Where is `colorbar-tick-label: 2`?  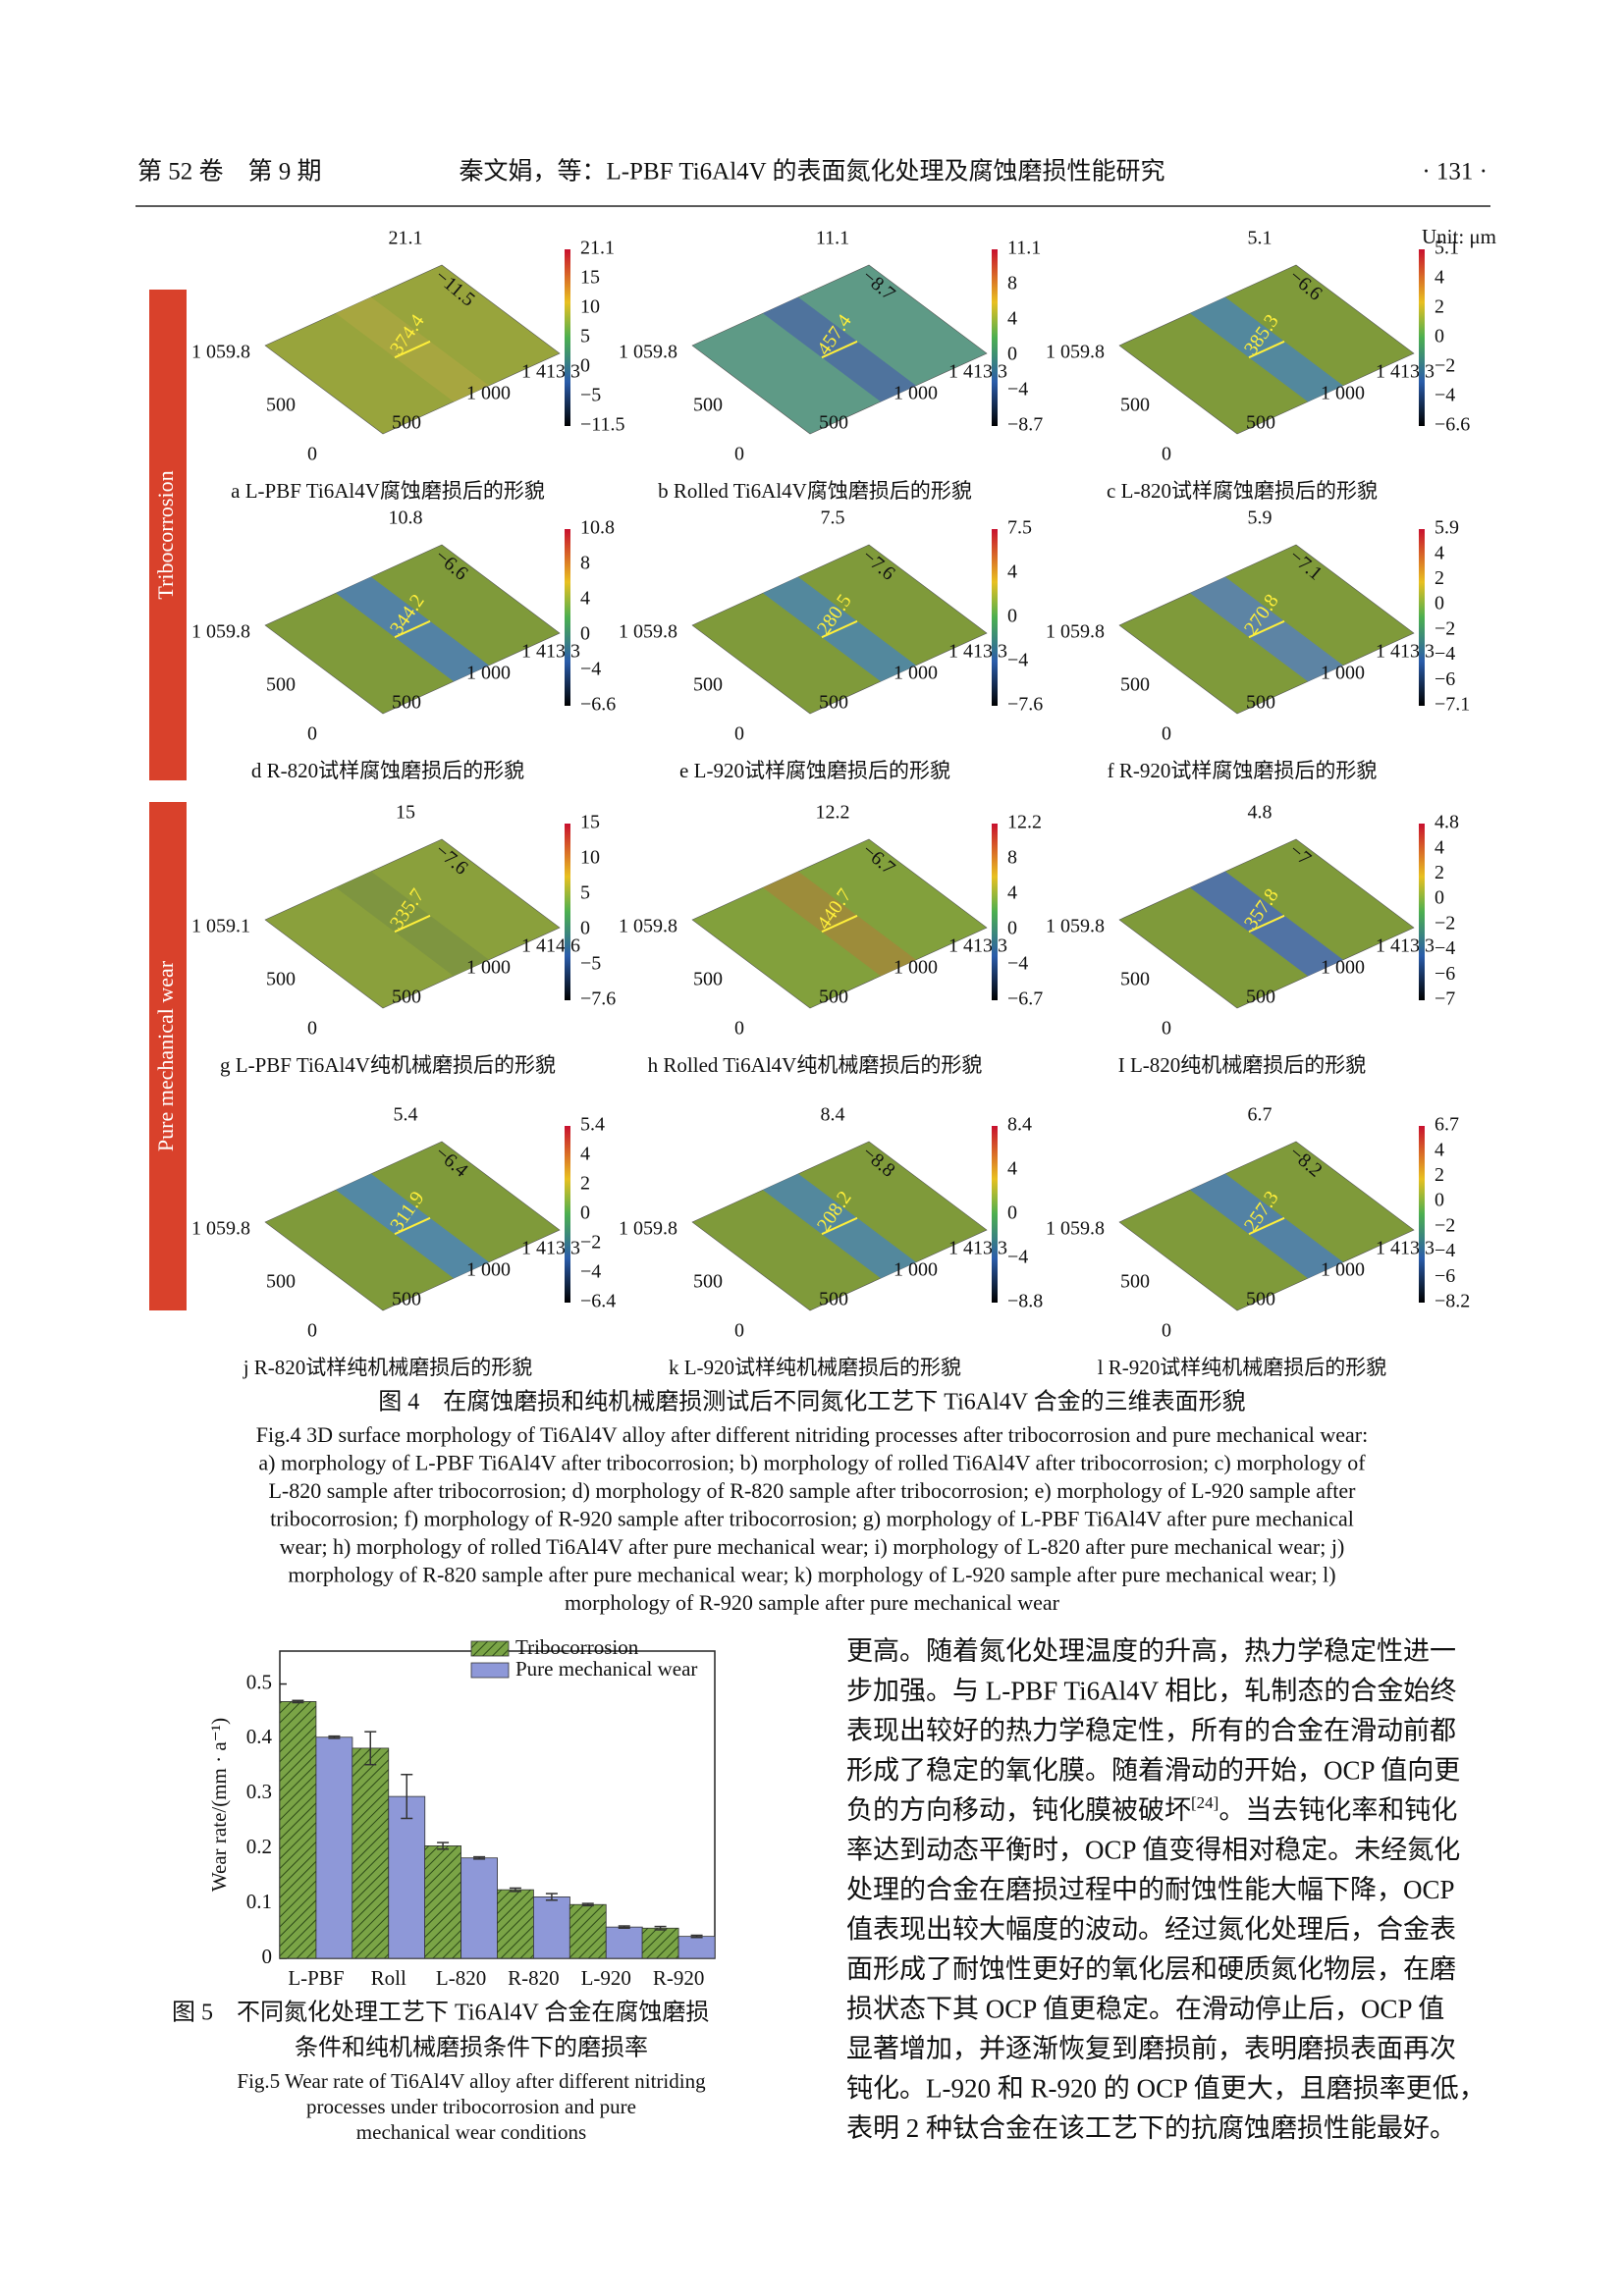
colorbar-tick-label: 2 is located at coordinates (1439, 872).